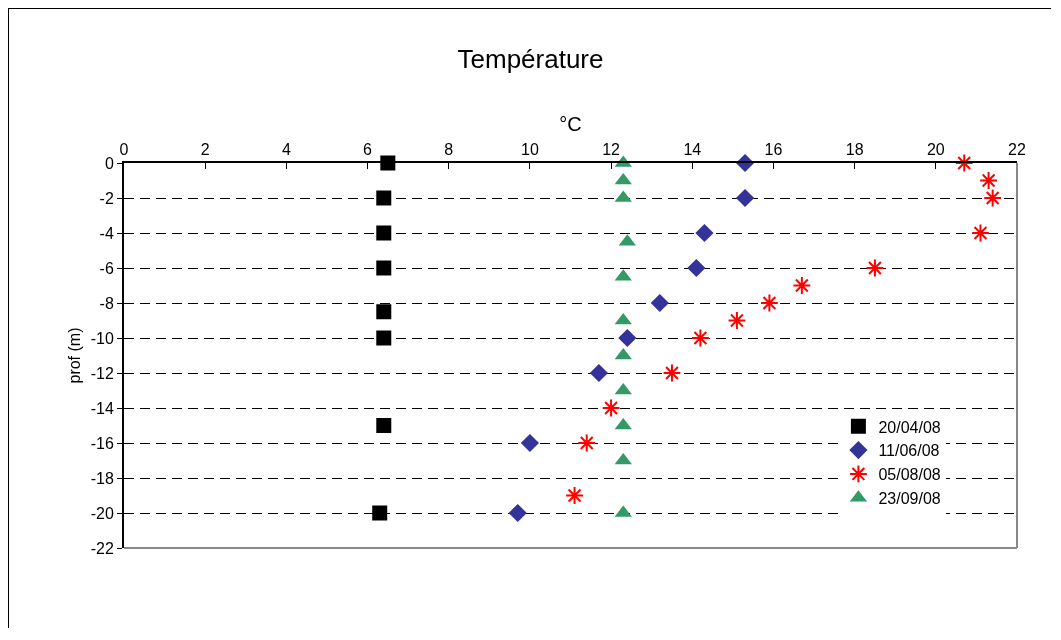  I want to click on y-tick-label: -8, so click(106, 303).